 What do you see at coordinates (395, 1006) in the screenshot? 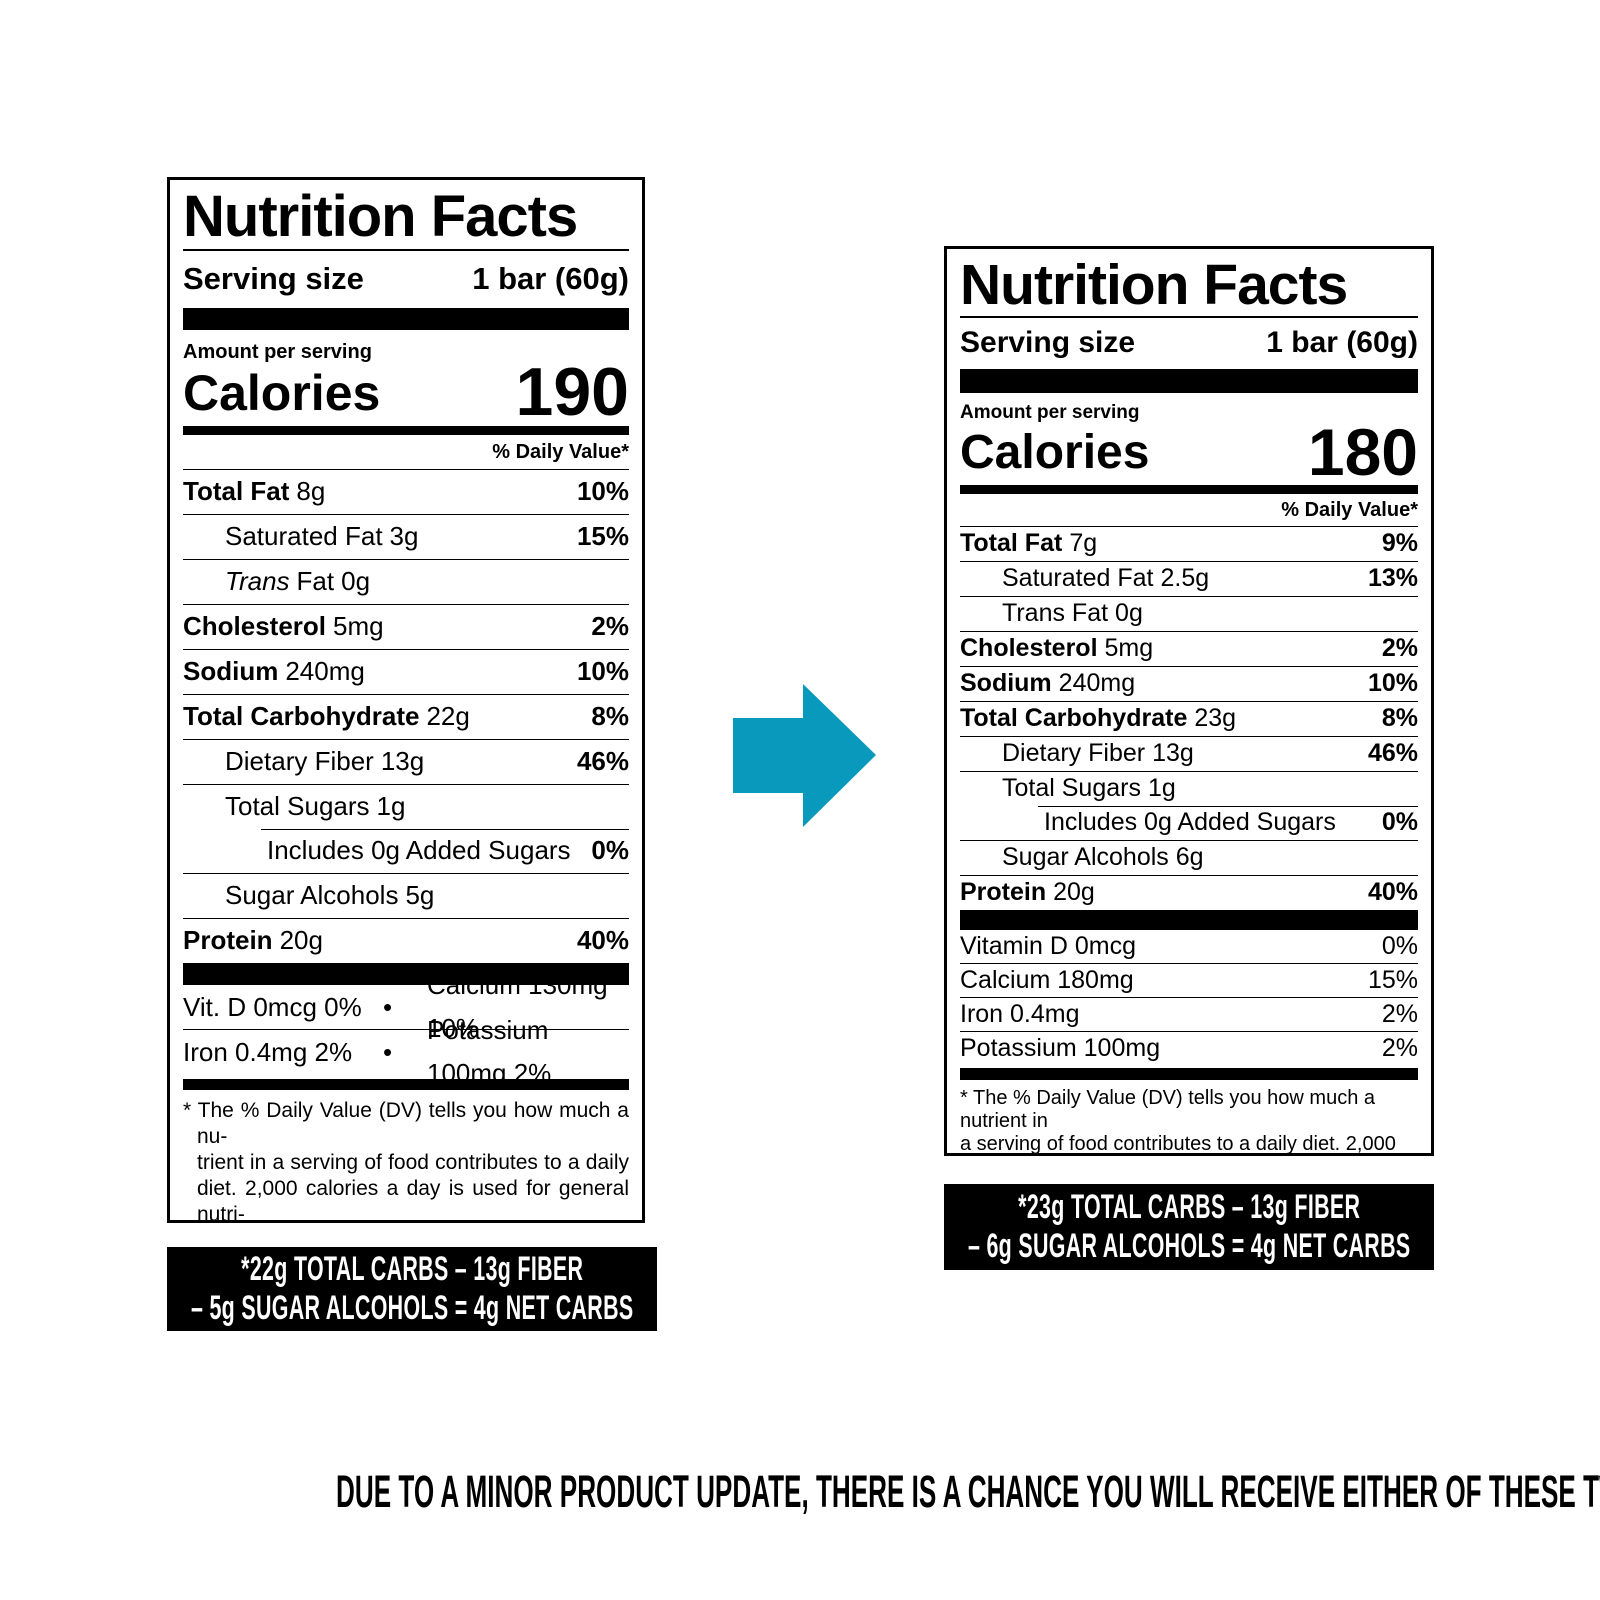
I see `micros-row-1: Vit. D 0mcg 0% • Calcium 130mg 10%` at bounding box center [395, 1006].